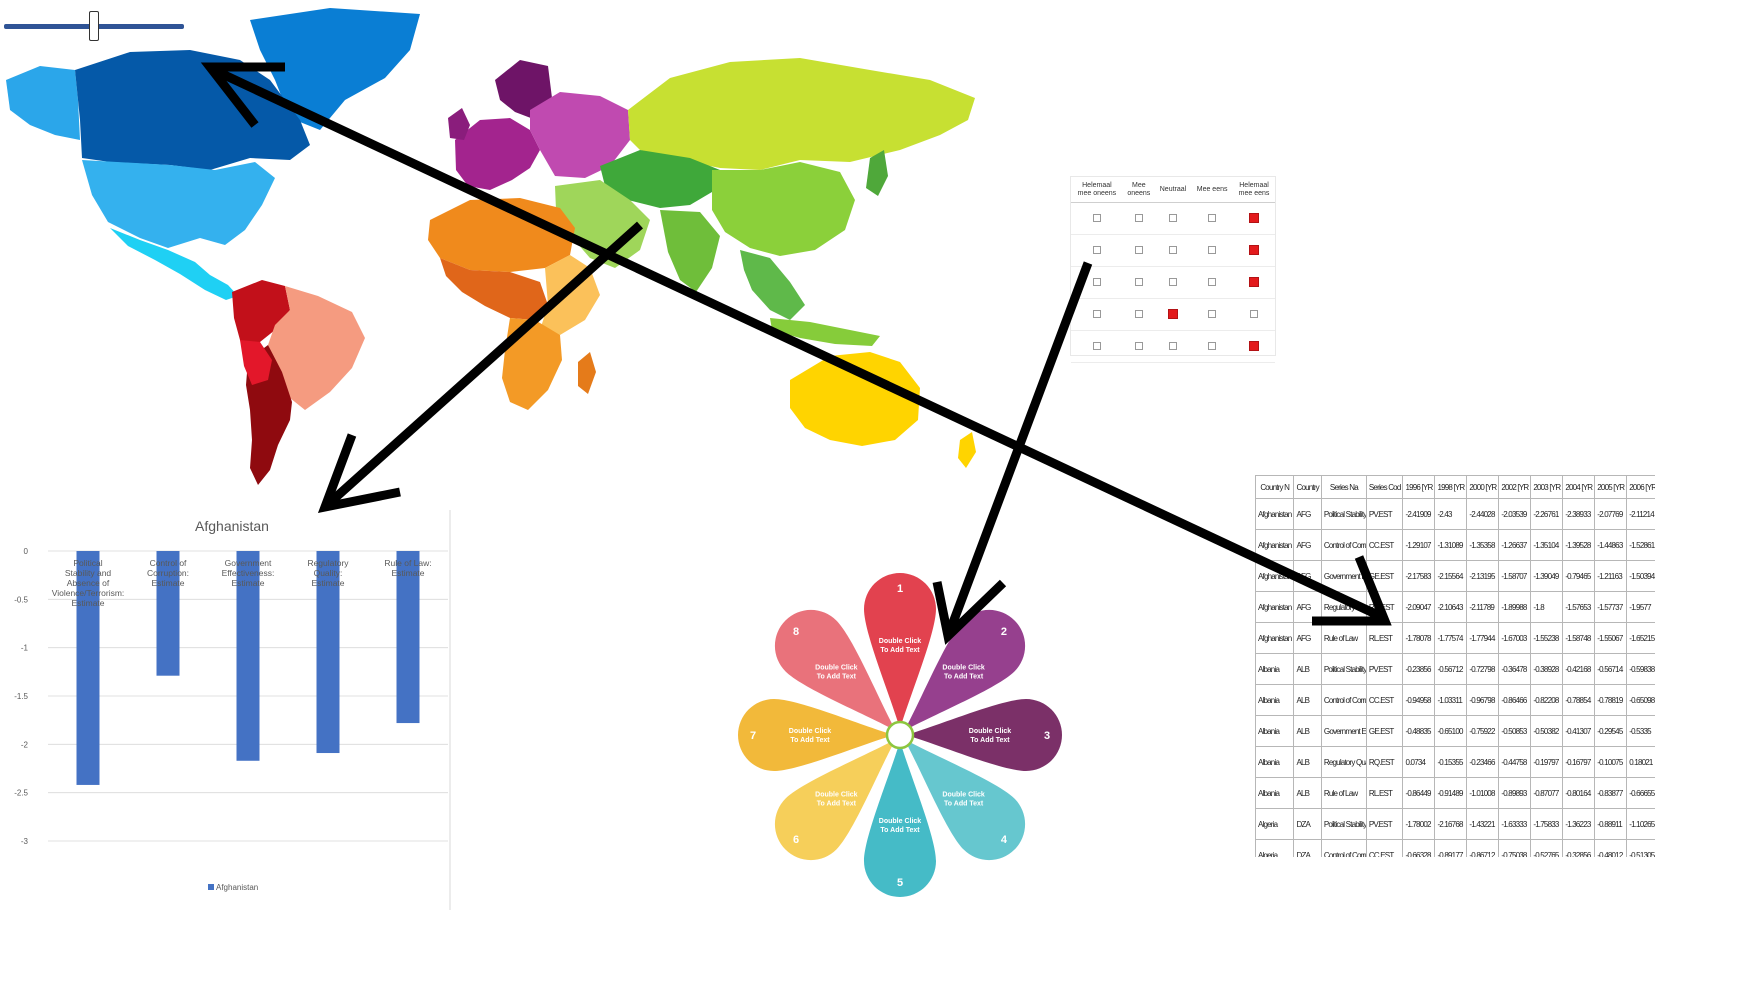 The height and width of the screenshot is (1000, 1750). What do you see at coordinates (1579, 514) in the screenshot?
I see `table-cell: -2.38933` at bounding box center [1579, 514].